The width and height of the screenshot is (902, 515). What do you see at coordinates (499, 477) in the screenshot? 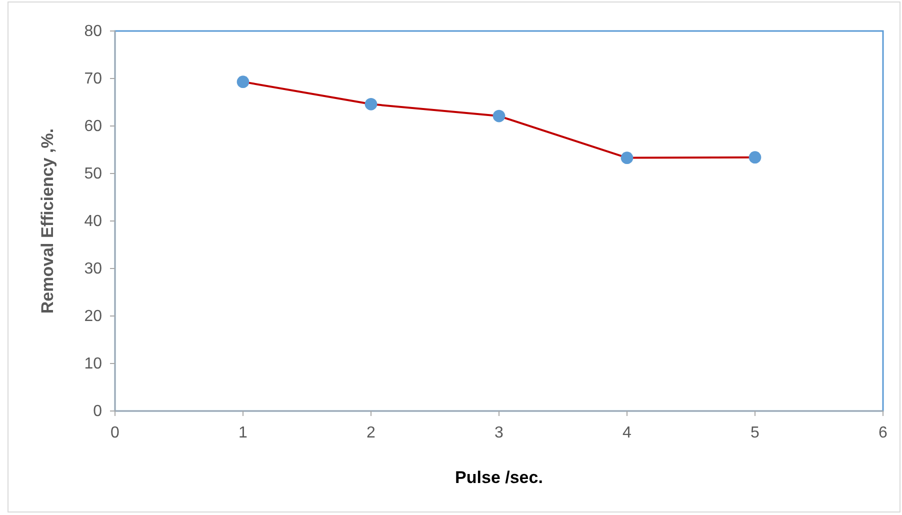
I see `x-axis-title: Pulse /sec.` at bounding box center [499, 477].